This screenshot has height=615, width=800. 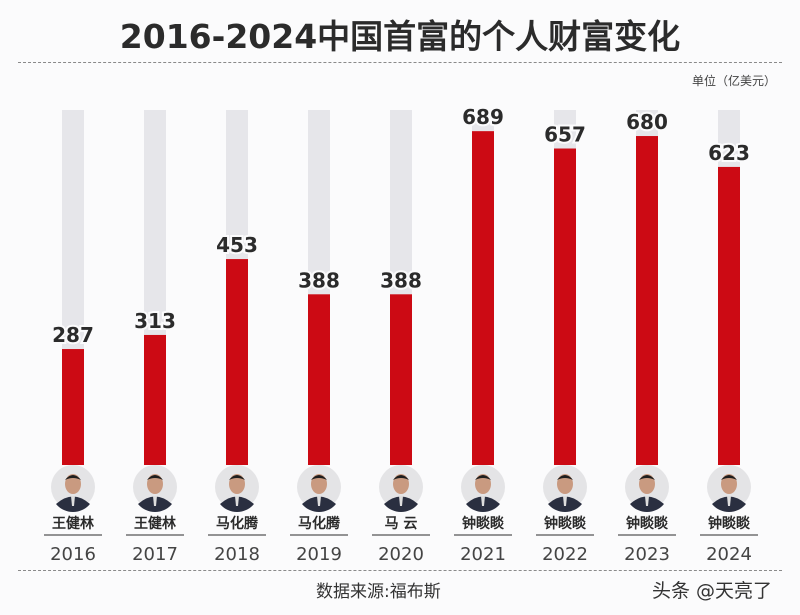 I want to click on x-tick-label: 2023, so click(x=647, y=554).